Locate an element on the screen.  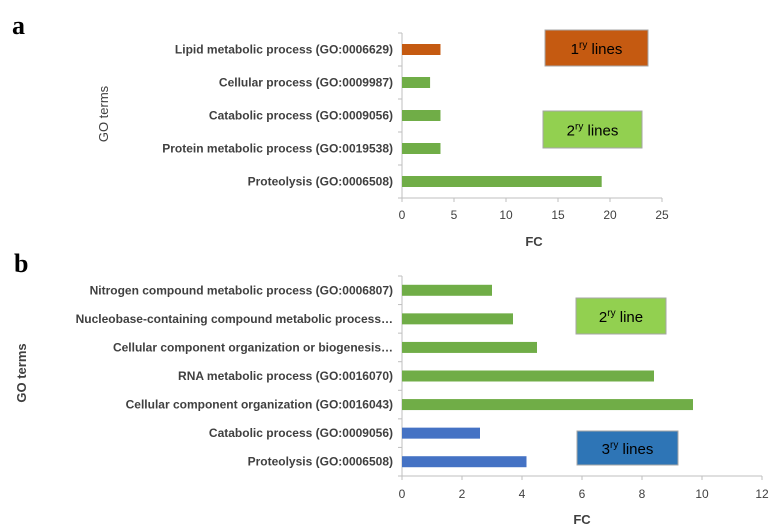
y-category-label: Lipid metabolic process (GO:0006629) is located at coordinates (284, 50).